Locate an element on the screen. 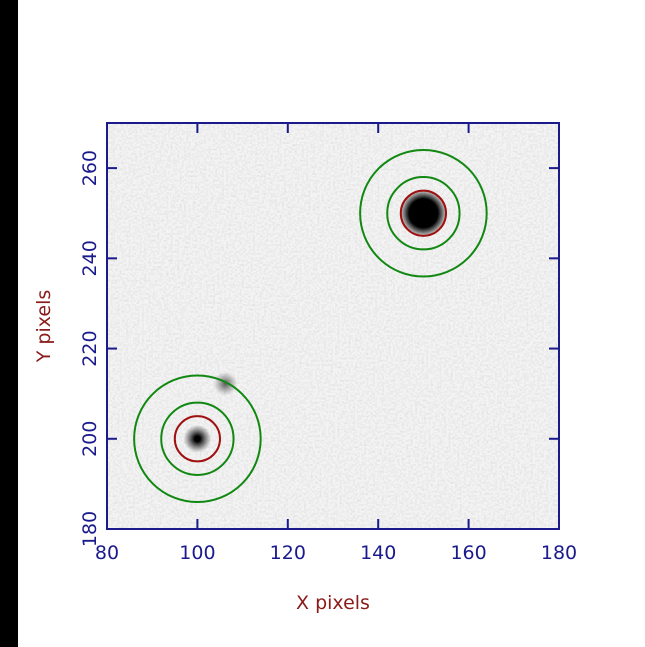 This screenshot has height=647, width=645. x-tick-label: 80 is located at coordinates (107, 553).